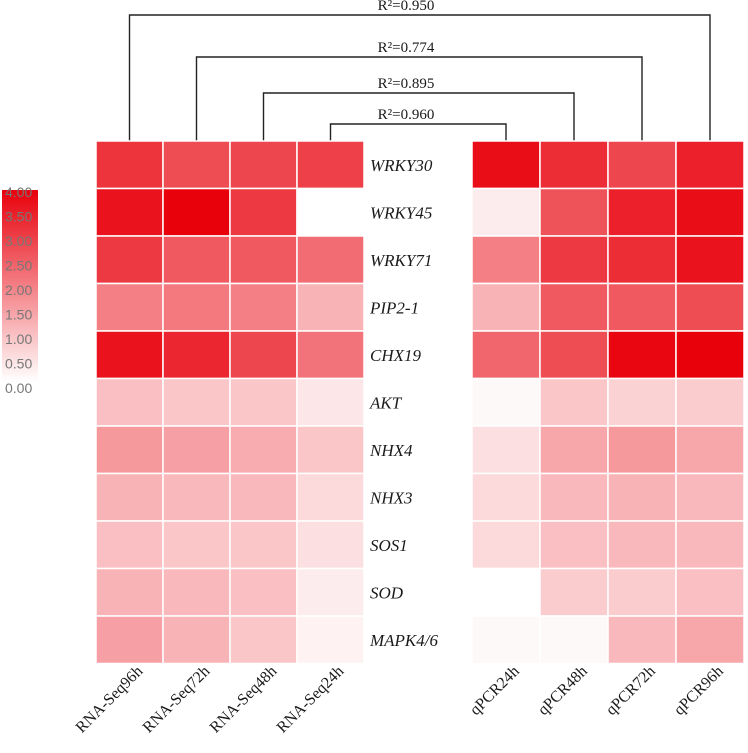 The height and width of the screenshot is (753, 748). What do you see at coordinates (406, 115) in the screenshot?
I see `r-squared-label: R²=0.960` at bounding box center [406, 115].